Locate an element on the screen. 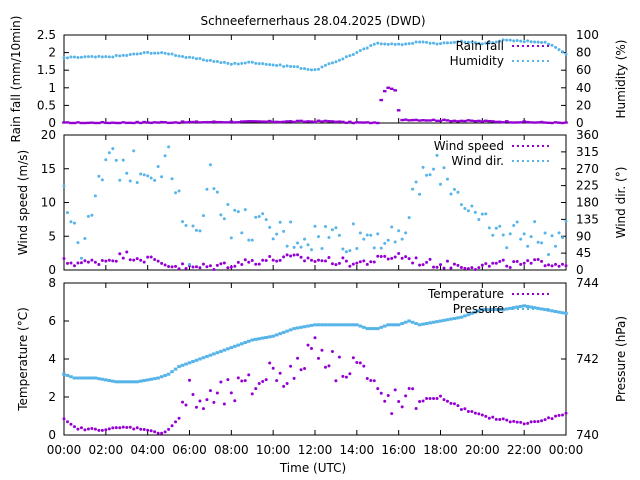 This screenshot has width=640, height=480. series-humidity is located at coordinates (315, 55).